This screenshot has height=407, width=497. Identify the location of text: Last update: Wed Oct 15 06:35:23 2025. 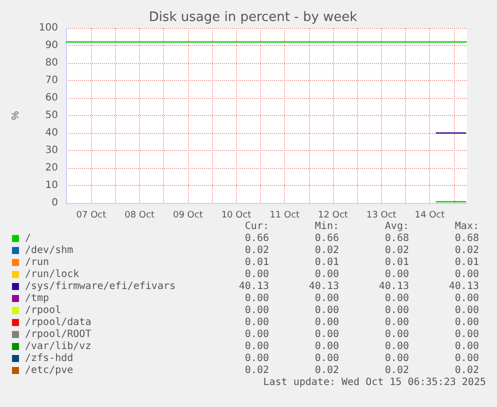
(374, 383).